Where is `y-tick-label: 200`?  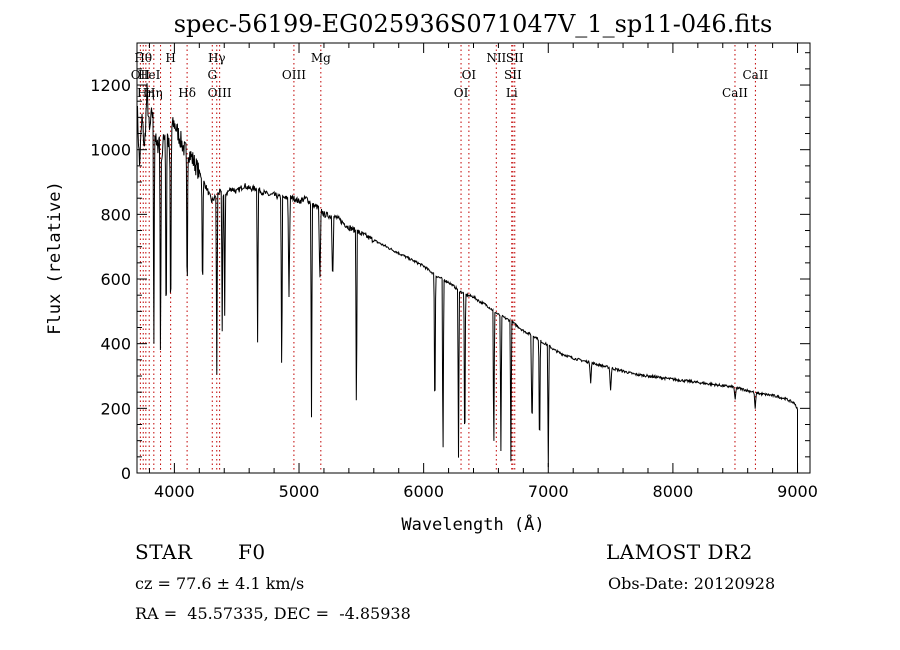 y-tick-label: 200 is located at coordinates (115, 408).